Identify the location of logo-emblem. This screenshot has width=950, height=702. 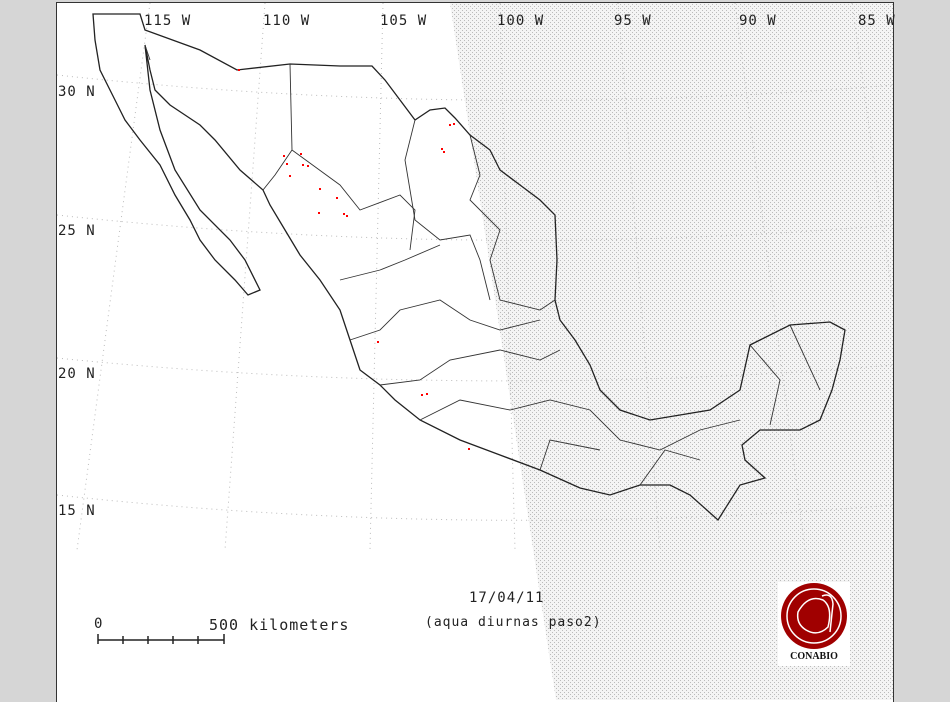
(814, 616).